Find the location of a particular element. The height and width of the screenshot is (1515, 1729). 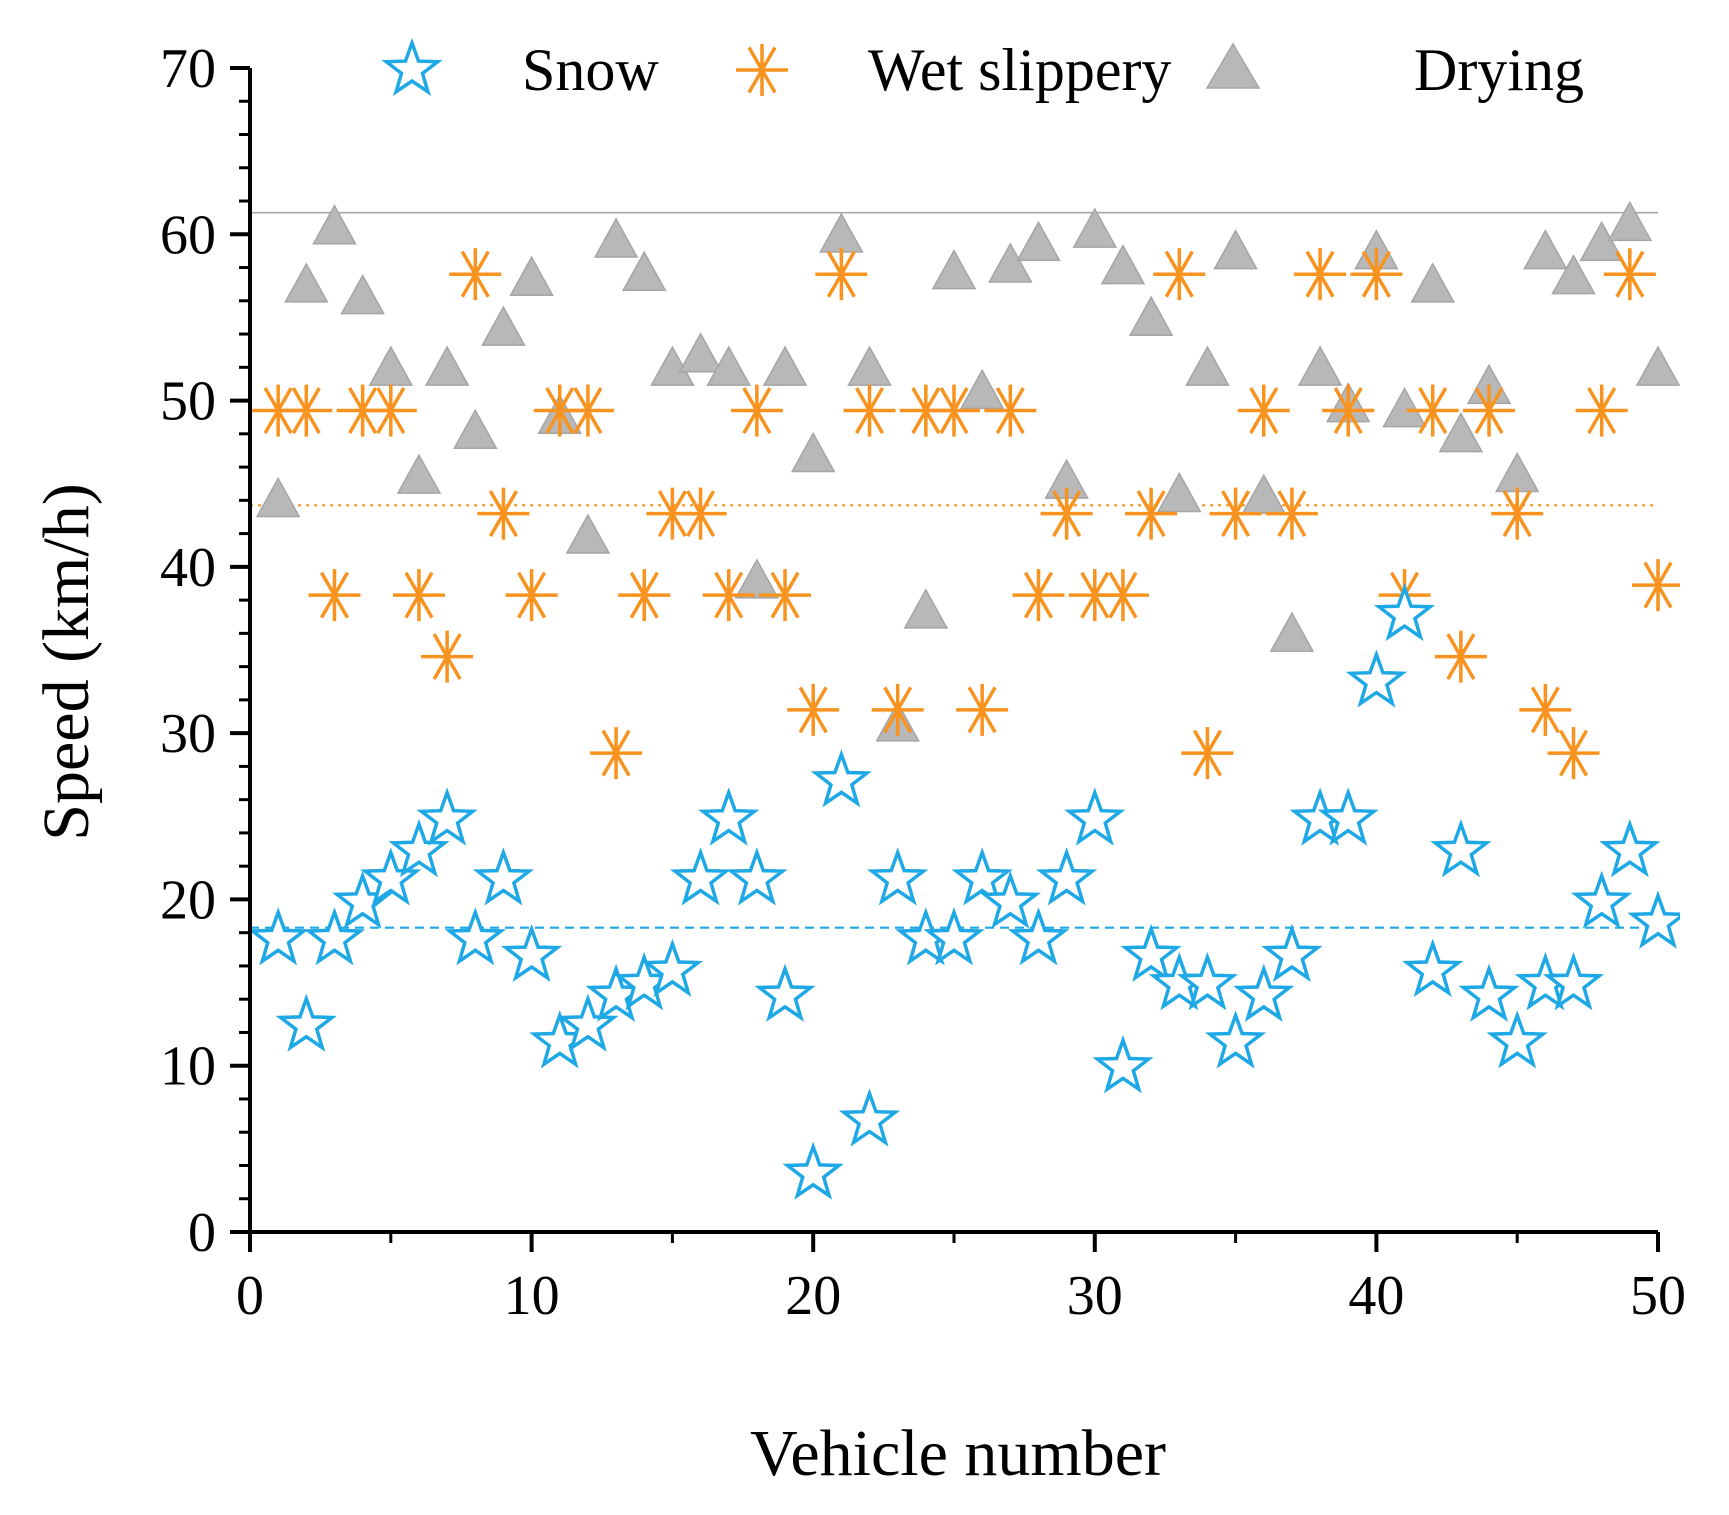

legend-label: Drying is located at coordinates (1499, 70).